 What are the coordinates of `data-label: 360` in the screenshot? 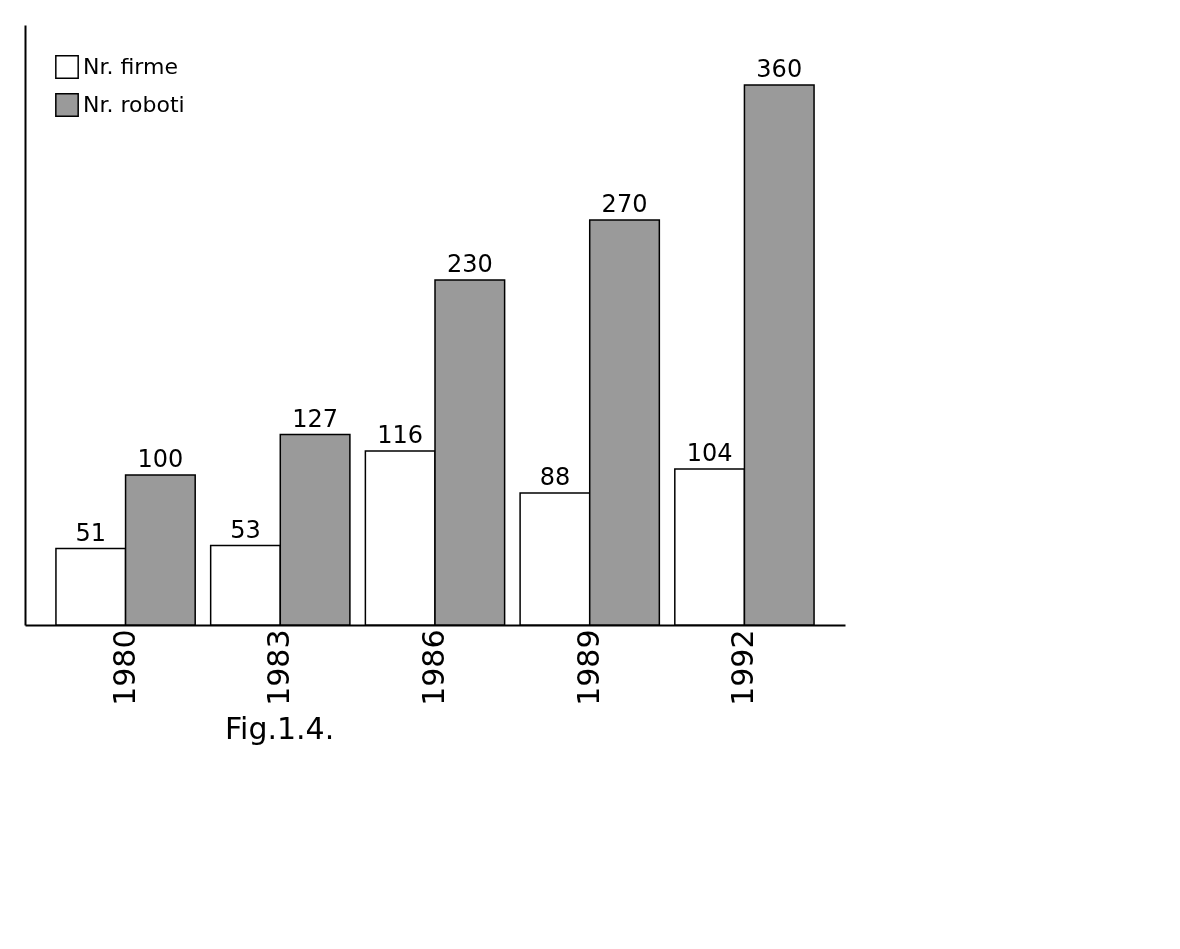 It's located at (779, 69).